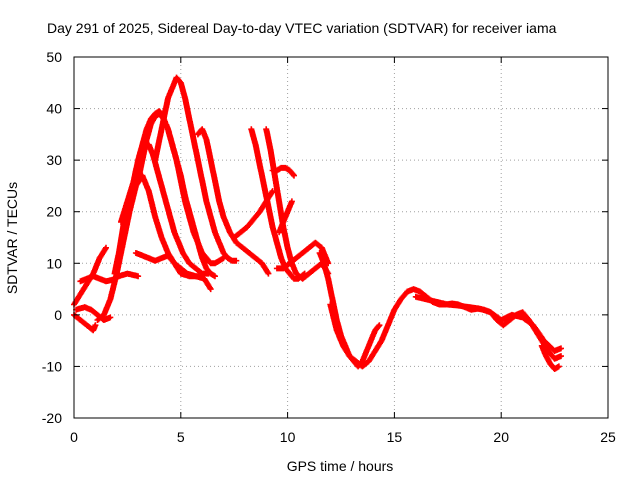 This screenshot has width=640, height=480. What do you see at coordinates (54, 212) in the screenshot?
I see `y-tick-label: 20` at bounding box center [54, 212].